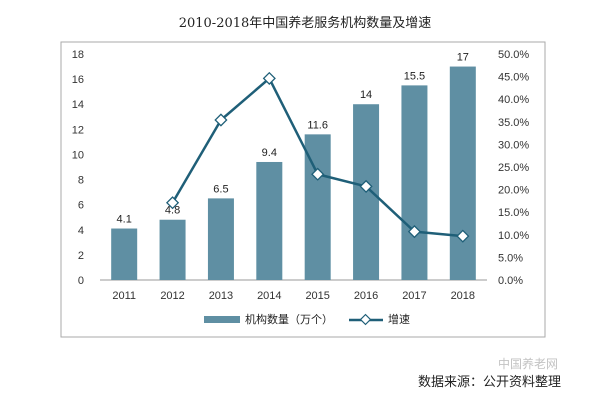 Image resolution: width=610 pixels, height=403 pixels. Describe the element at coordinates (317, 296) in the screenshot. I see `x-tick-label: 2015` at that location.